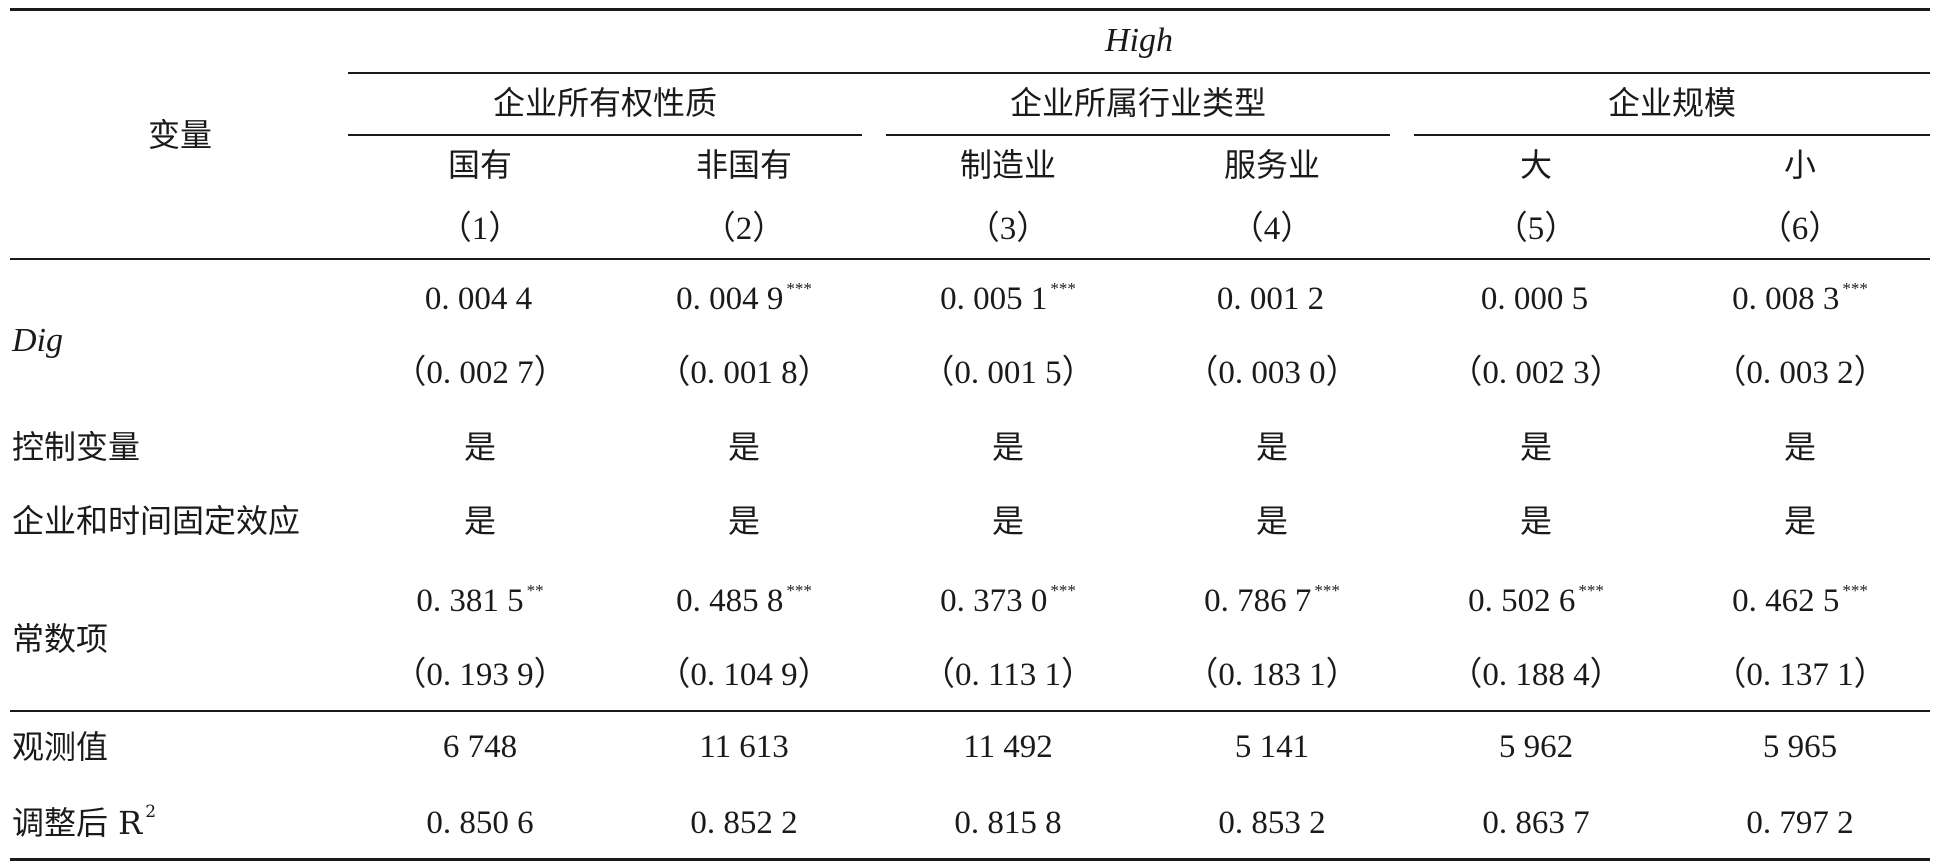 Image resolution: width=1936 pixels, height=864 pixels. I want to click on row-label-controls: 控制变量, so click(76, 447).